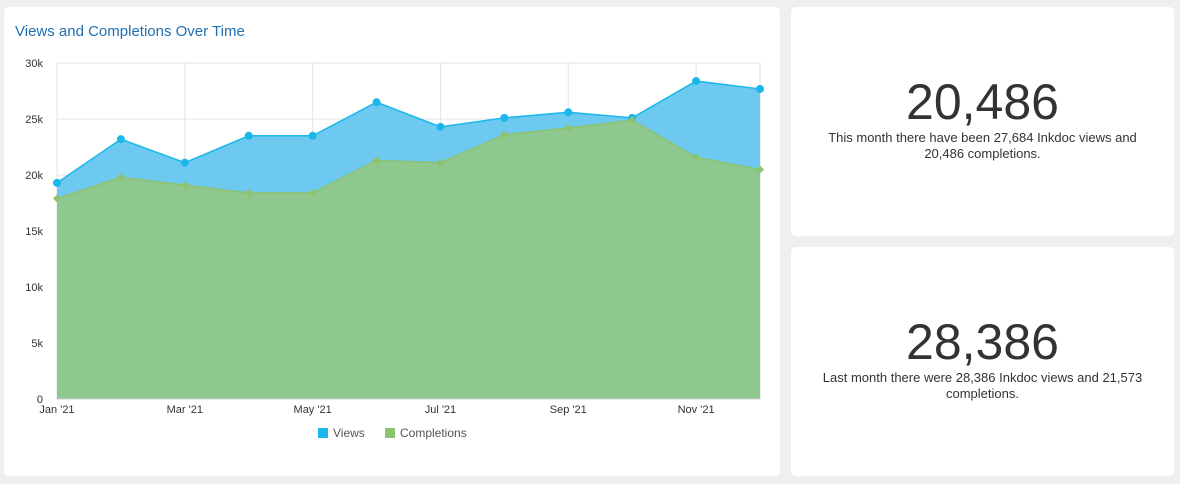  What do you see at coordinates (34, 232) in the screenshot?
I see `y-tick-label: 15k` at bounding box center [34, 232].